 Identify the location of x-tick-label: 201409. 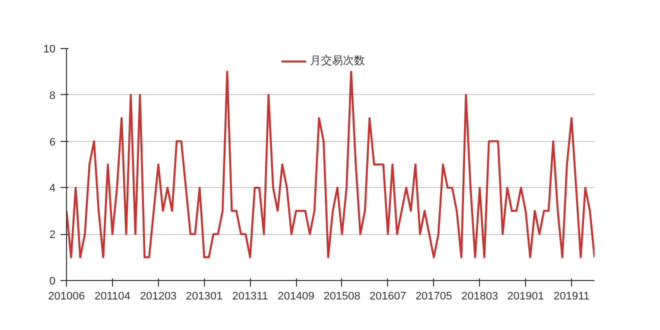
(296, 296).